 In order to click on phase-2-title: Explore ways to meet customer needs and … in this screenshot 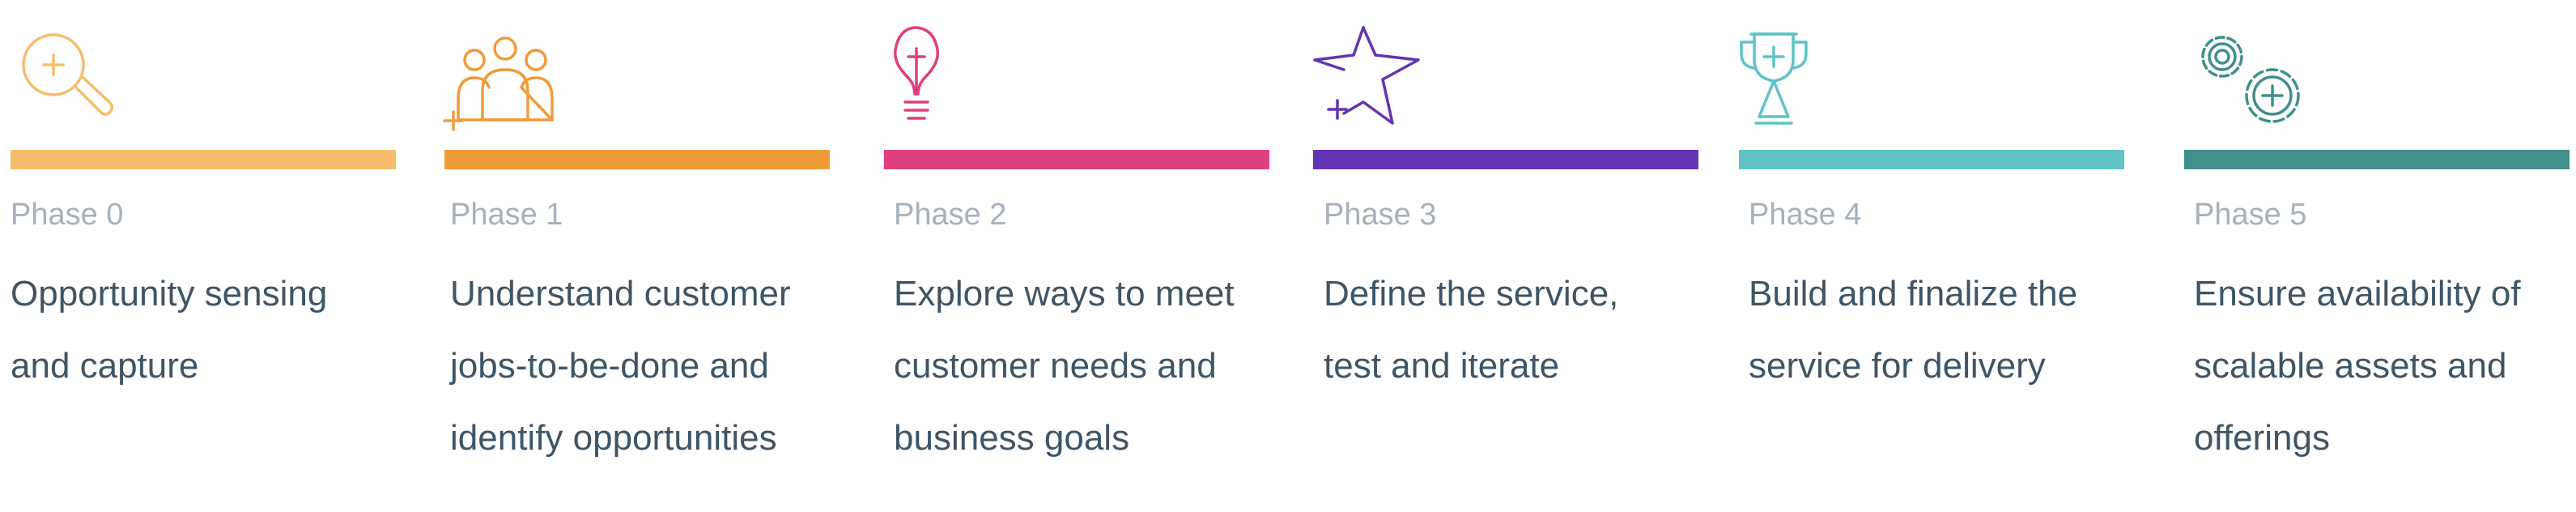, I will do `click(1084, 366)`.